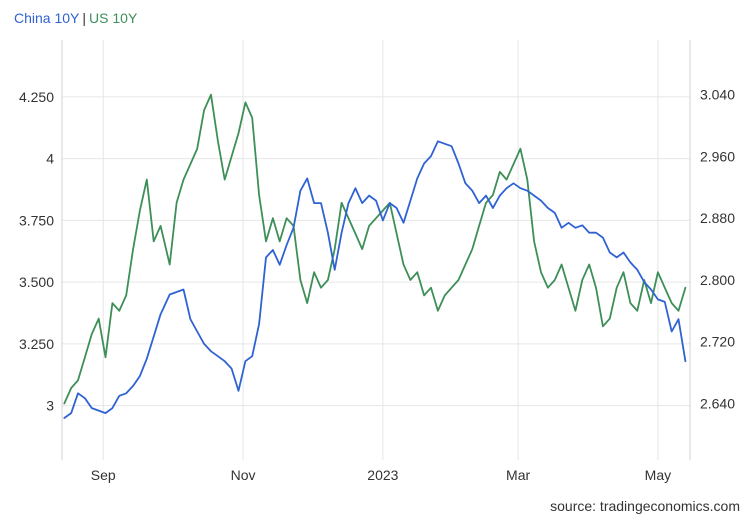 Image resolution: width=750 pixels, height=520 pixels. I want to click on right-axis-tick-label: 2.800, so click(717, 280).